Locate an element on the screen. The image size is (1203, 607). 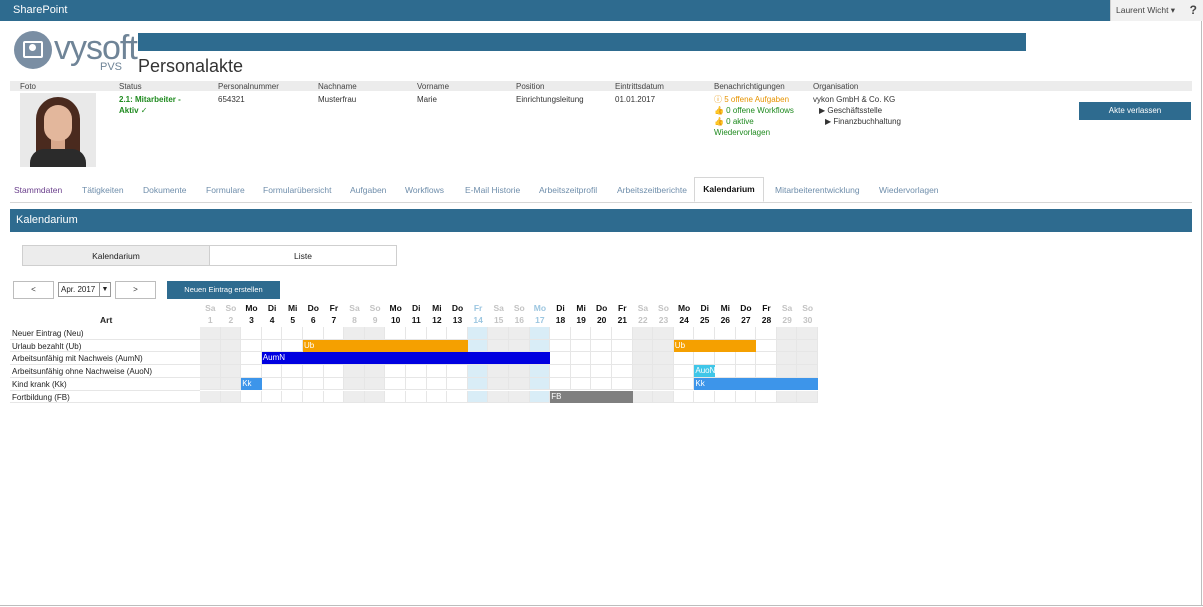
user-menu: Laurent Wicht ▾ ? is located at coordinates (1156, 10).